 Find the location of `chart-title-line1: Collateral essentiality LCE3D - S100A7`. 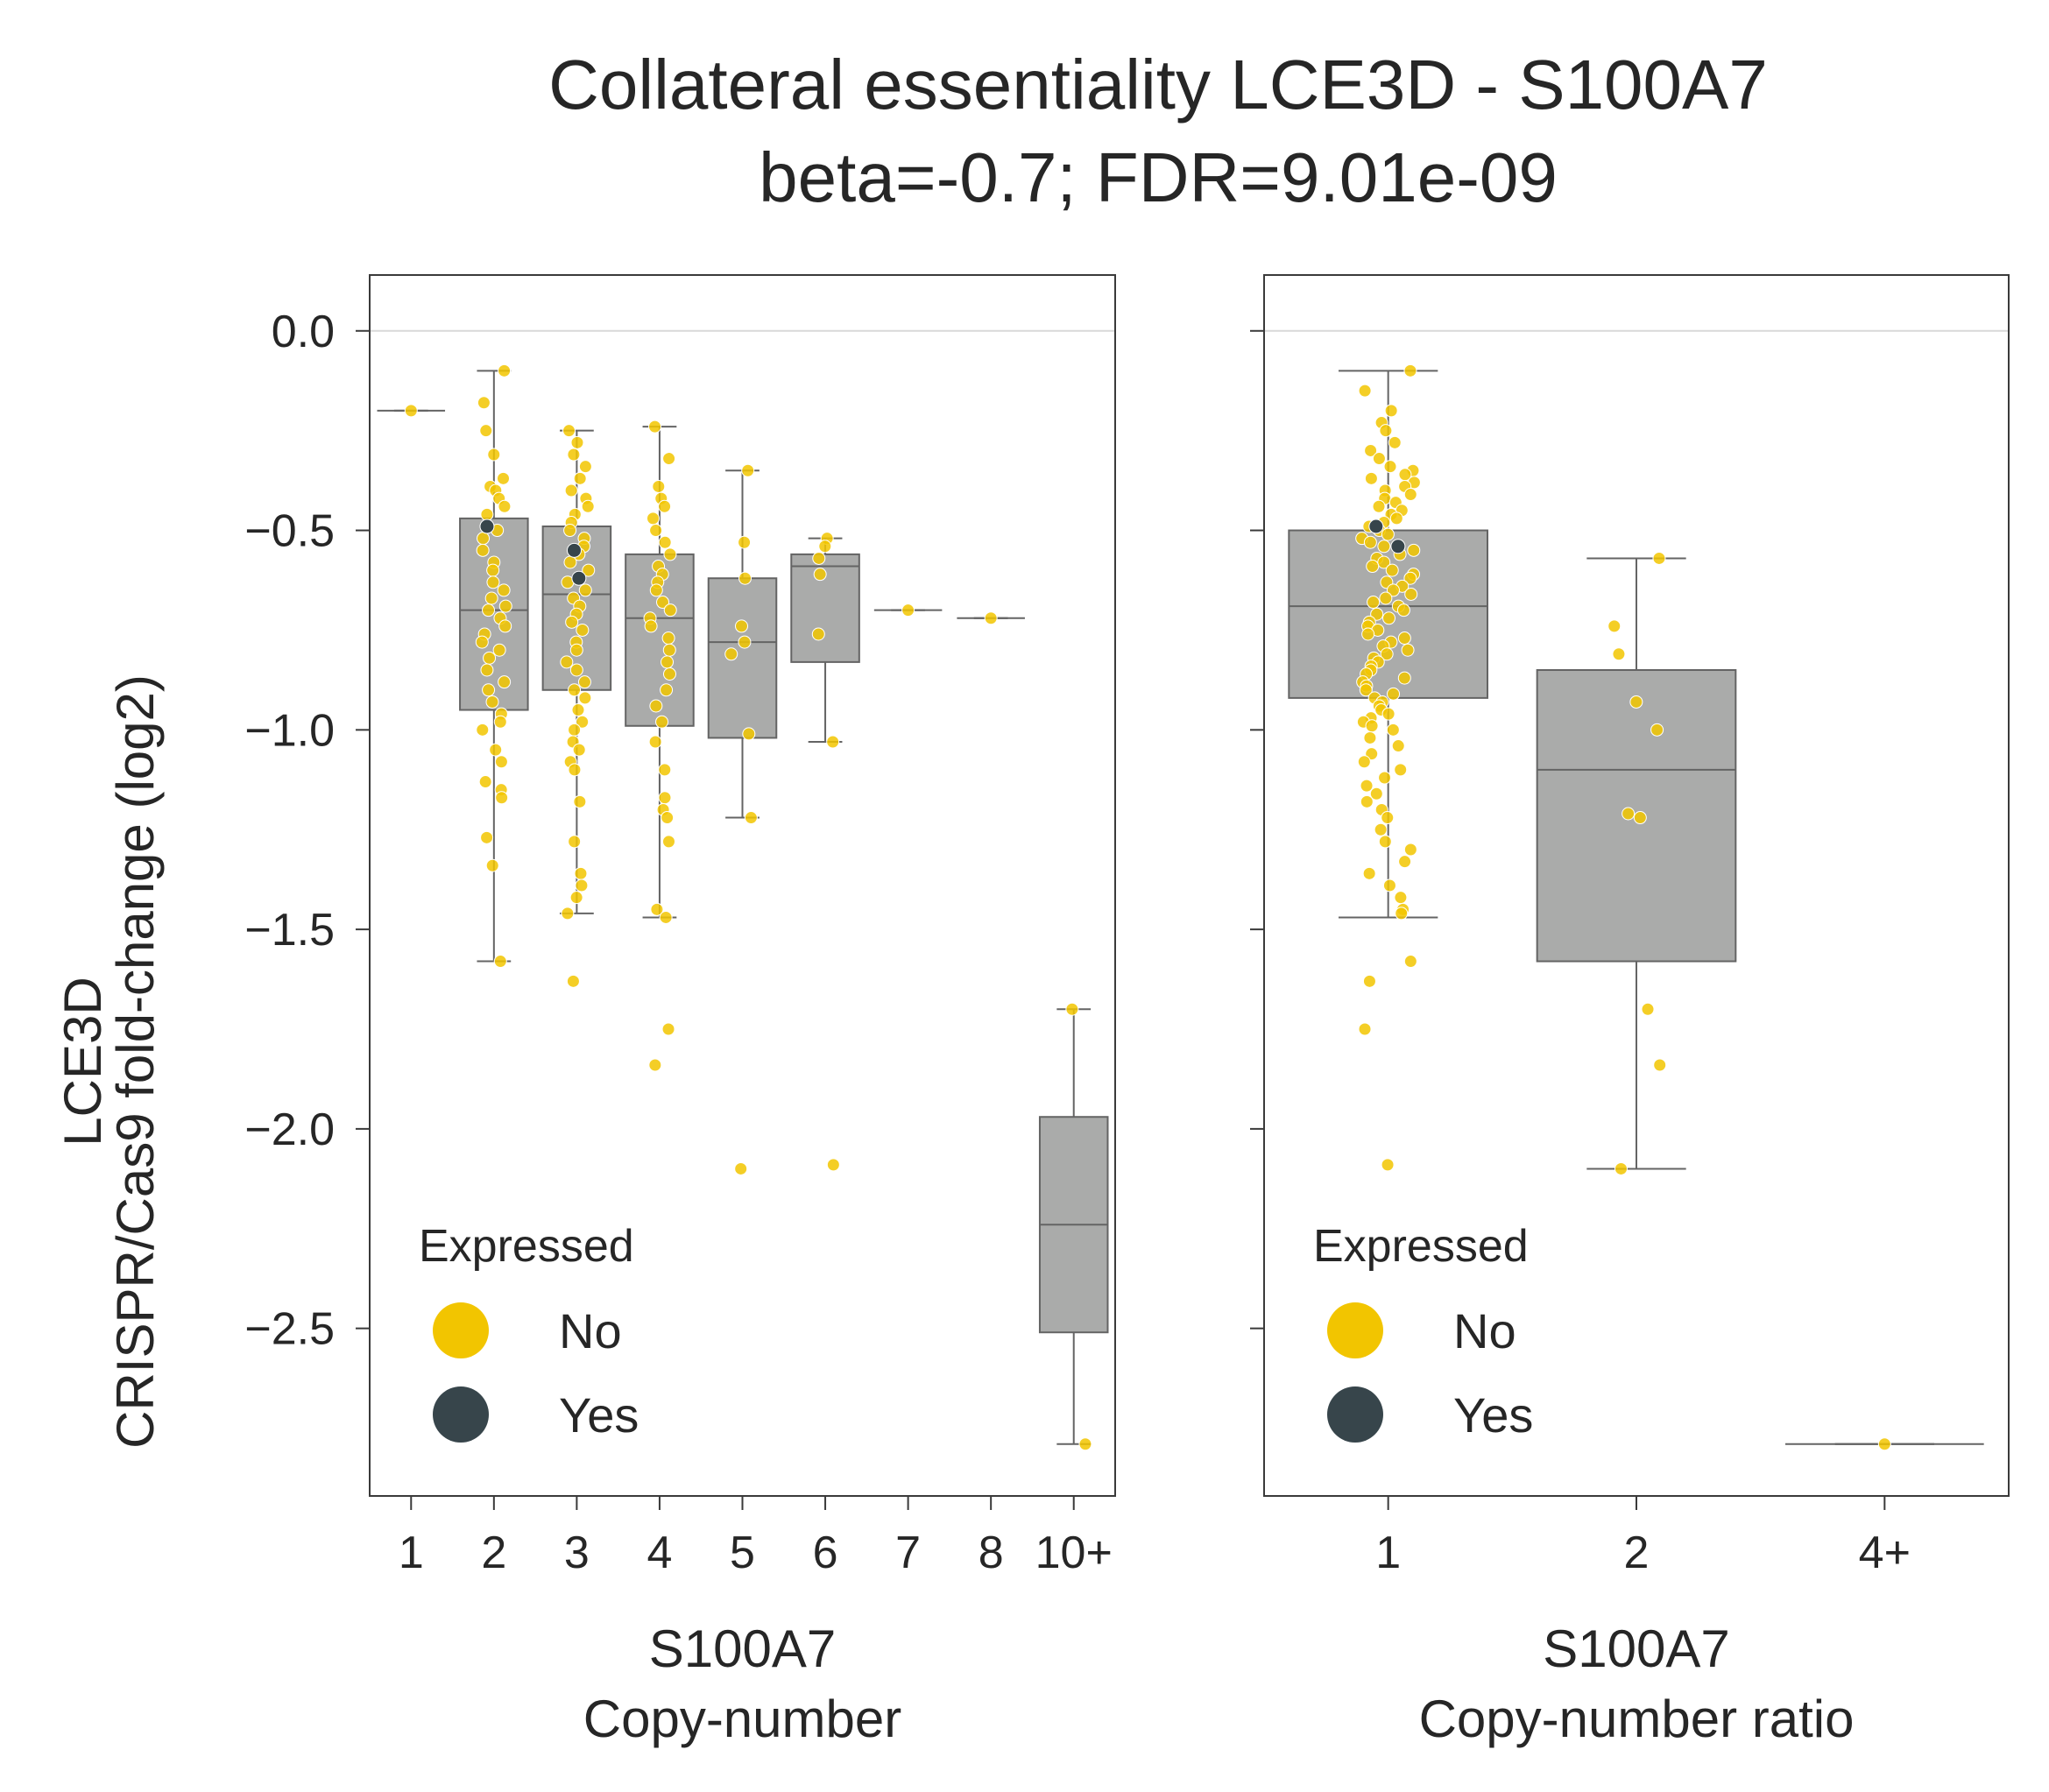

chart-title-line1: Collateral essentiality LCE3D - S100A7 is located at coordinates (1158, 84).